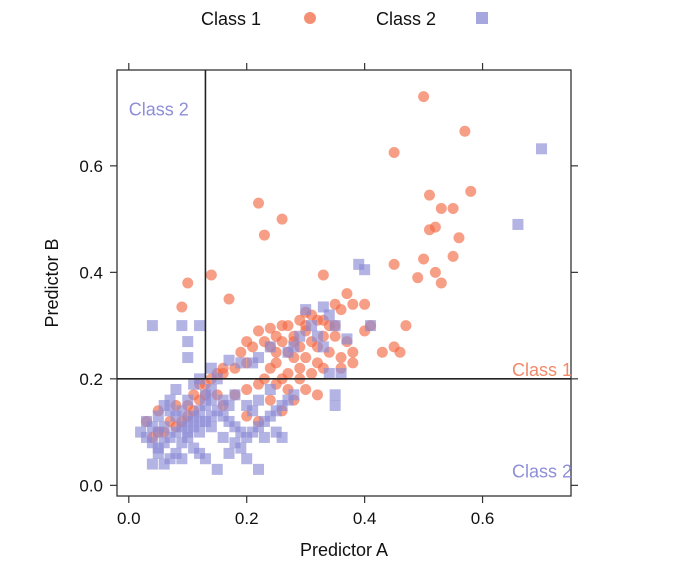 This screenshot has height=575, width=676. I want to click on legend-label-class-1: Class 1, so click(231, 19).